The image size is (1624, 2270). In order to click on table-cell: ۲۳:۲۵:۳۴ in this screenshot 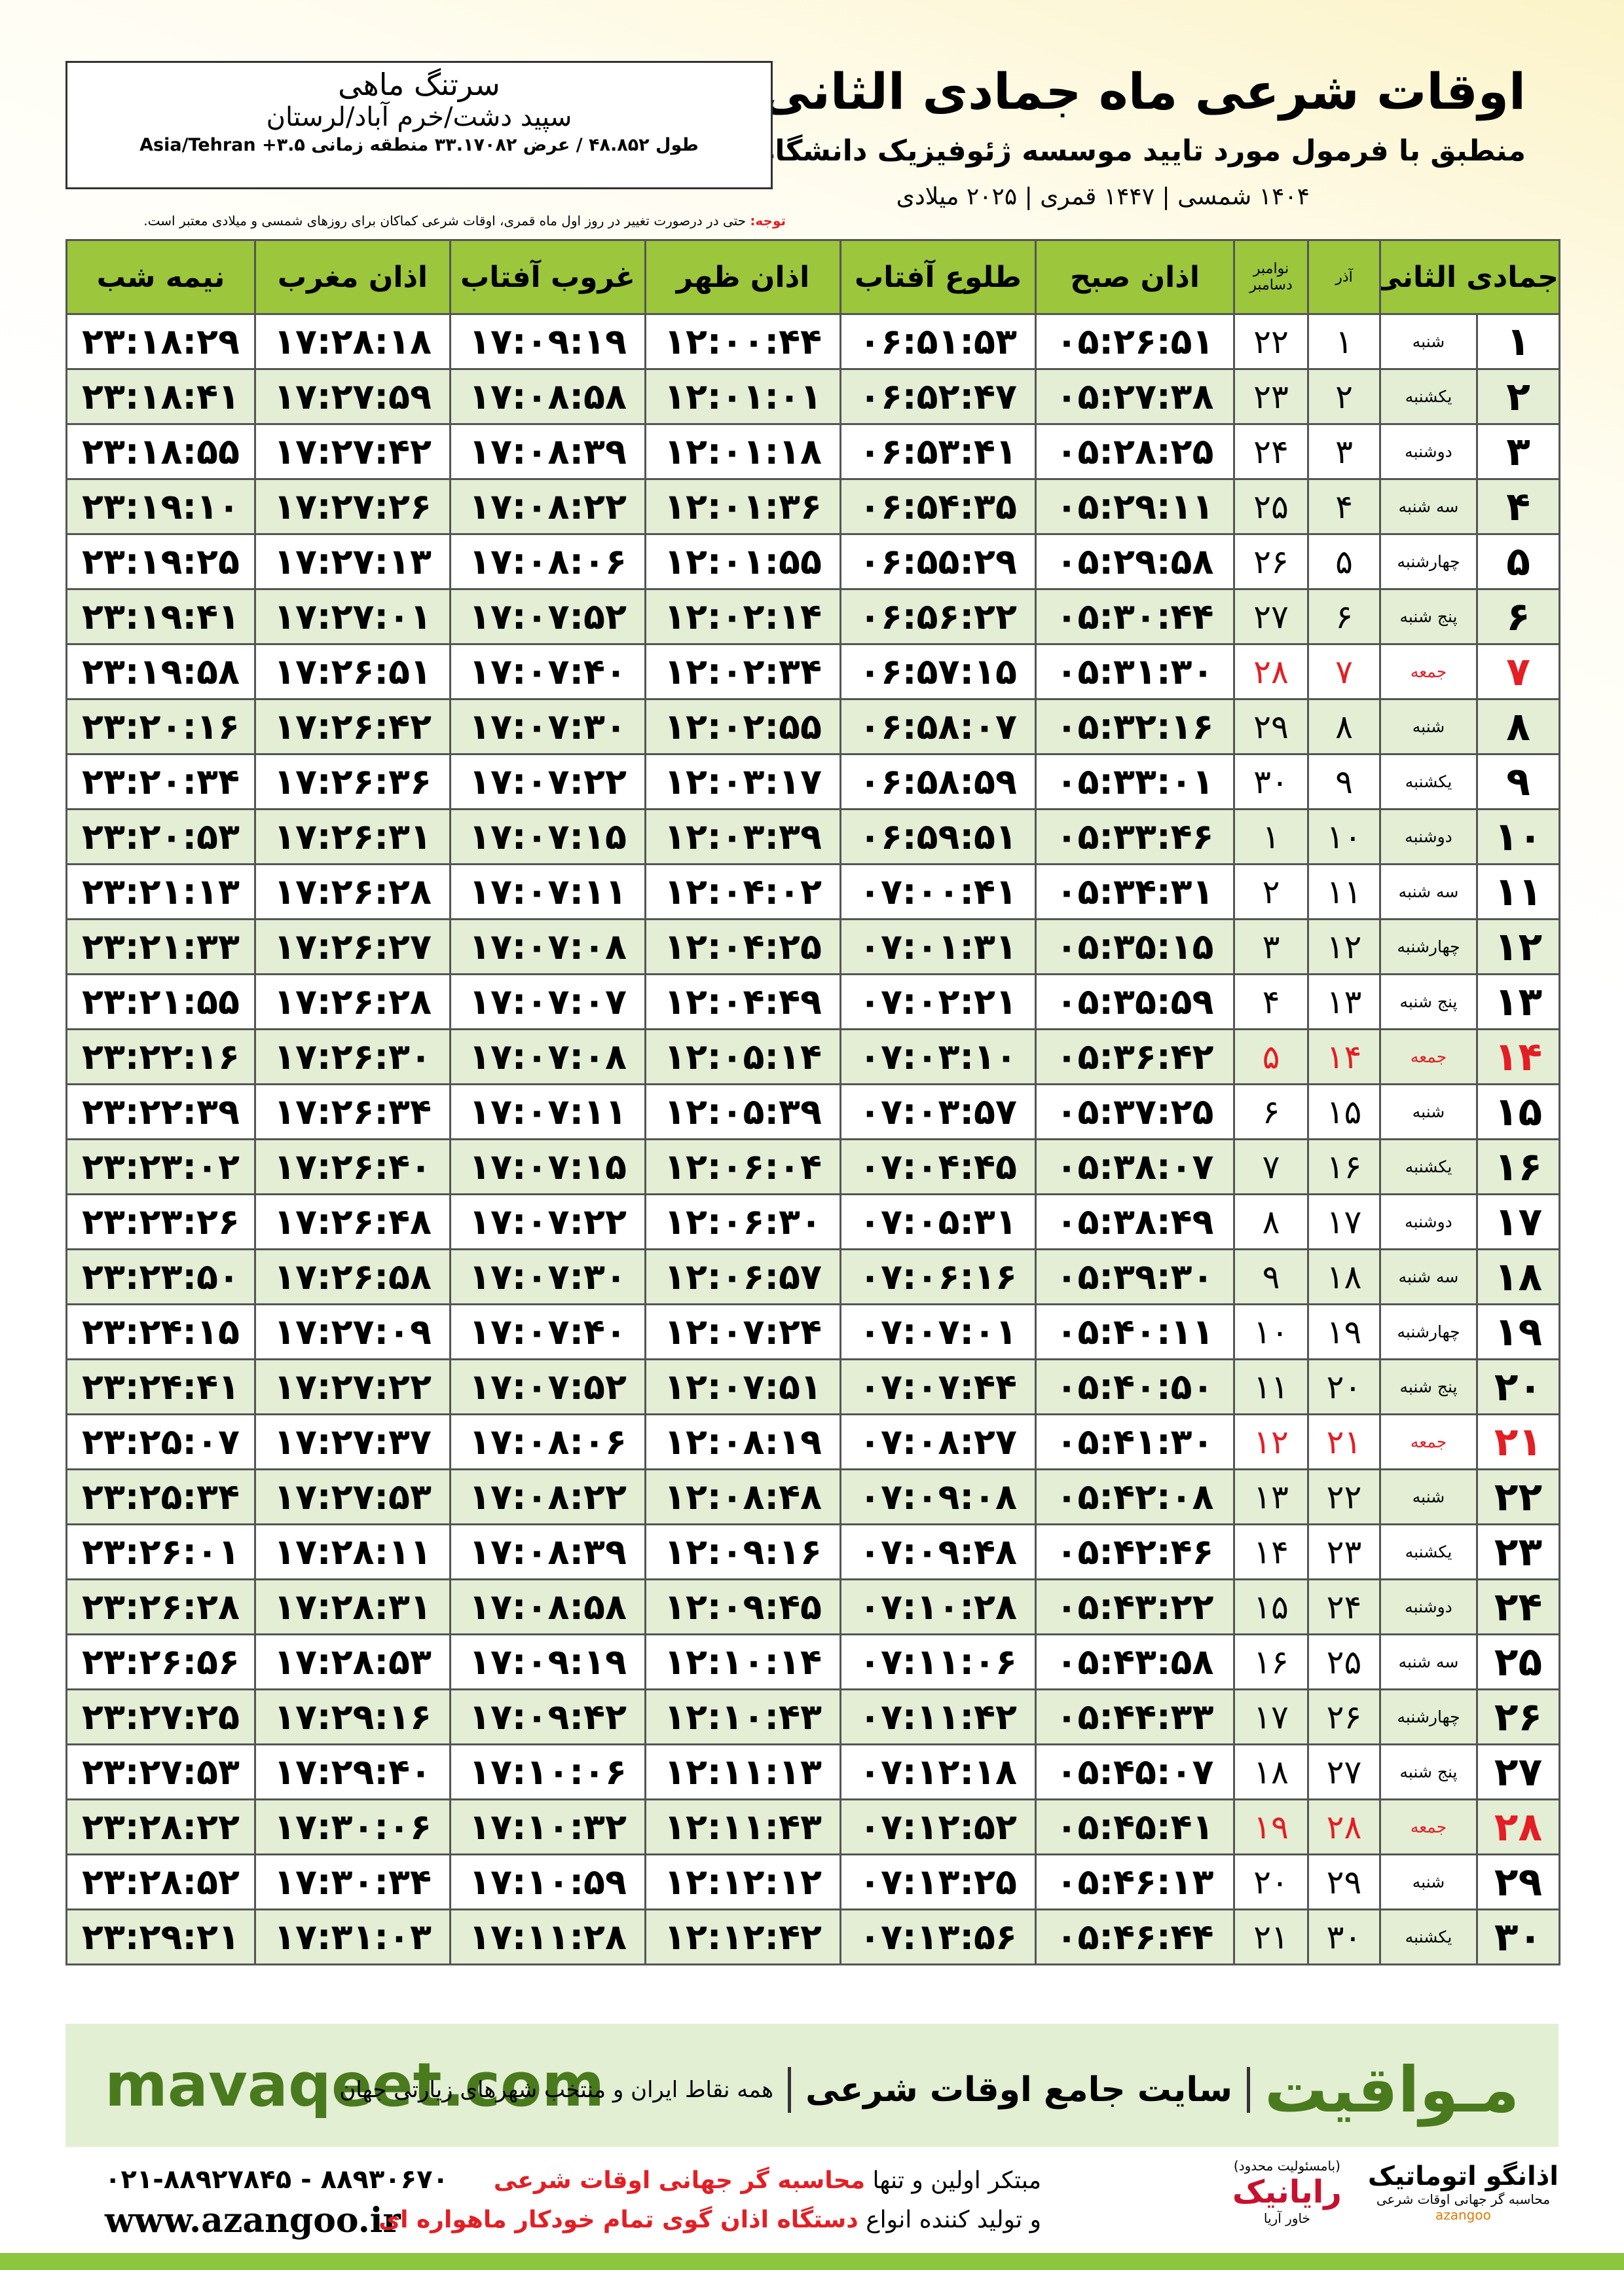, I will do `click(160, 1496)`.